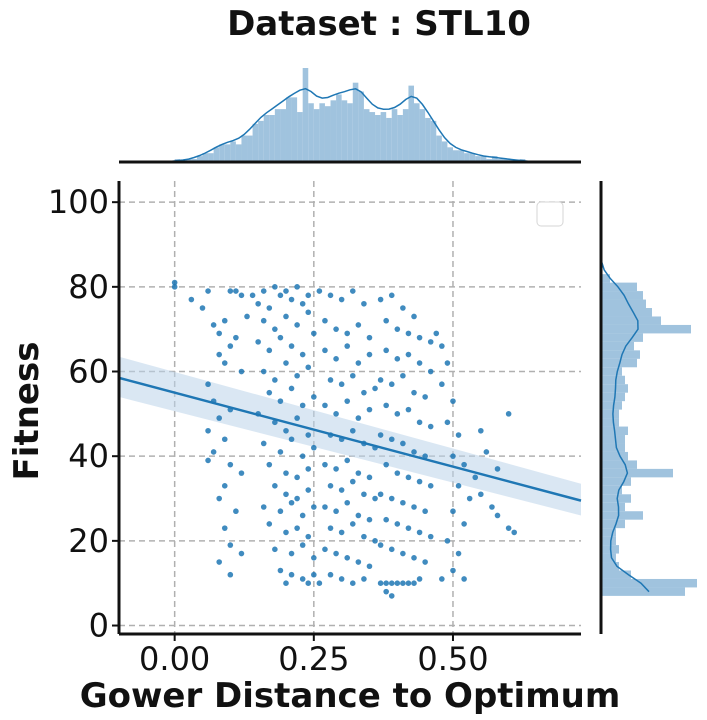  What do you see at coordinates (648, 420) in the screenshot?
I see `right-marginal-histogram` at bounding box center [648, 420].